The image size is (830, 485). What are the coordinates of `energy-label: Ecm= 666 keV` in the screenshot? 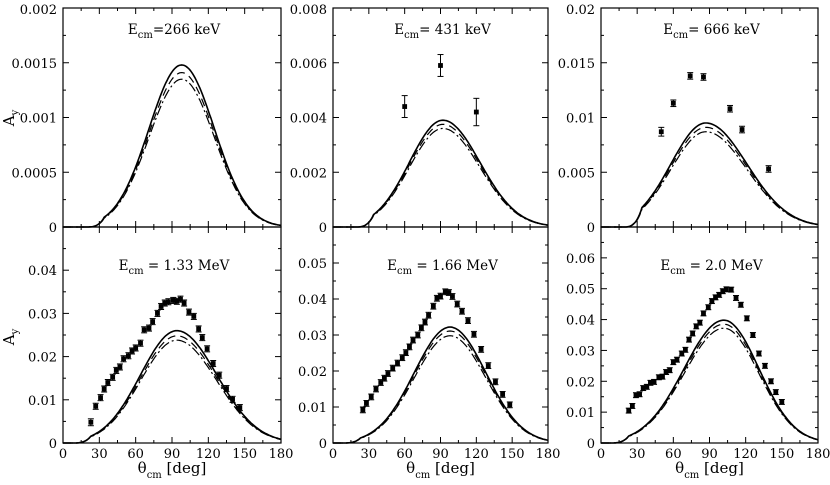 It's located at (711, 31).